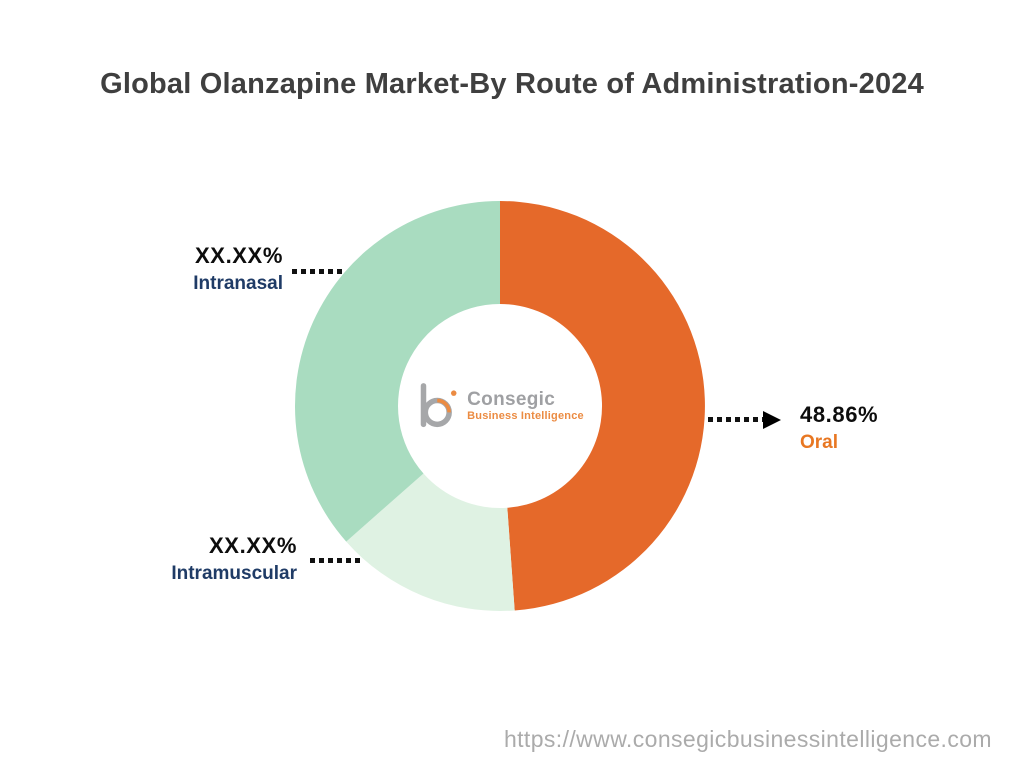 The height and width of the screenshot is (768, 1024). I want to click on intranasal-label: Intranasal, so click(238, 283).